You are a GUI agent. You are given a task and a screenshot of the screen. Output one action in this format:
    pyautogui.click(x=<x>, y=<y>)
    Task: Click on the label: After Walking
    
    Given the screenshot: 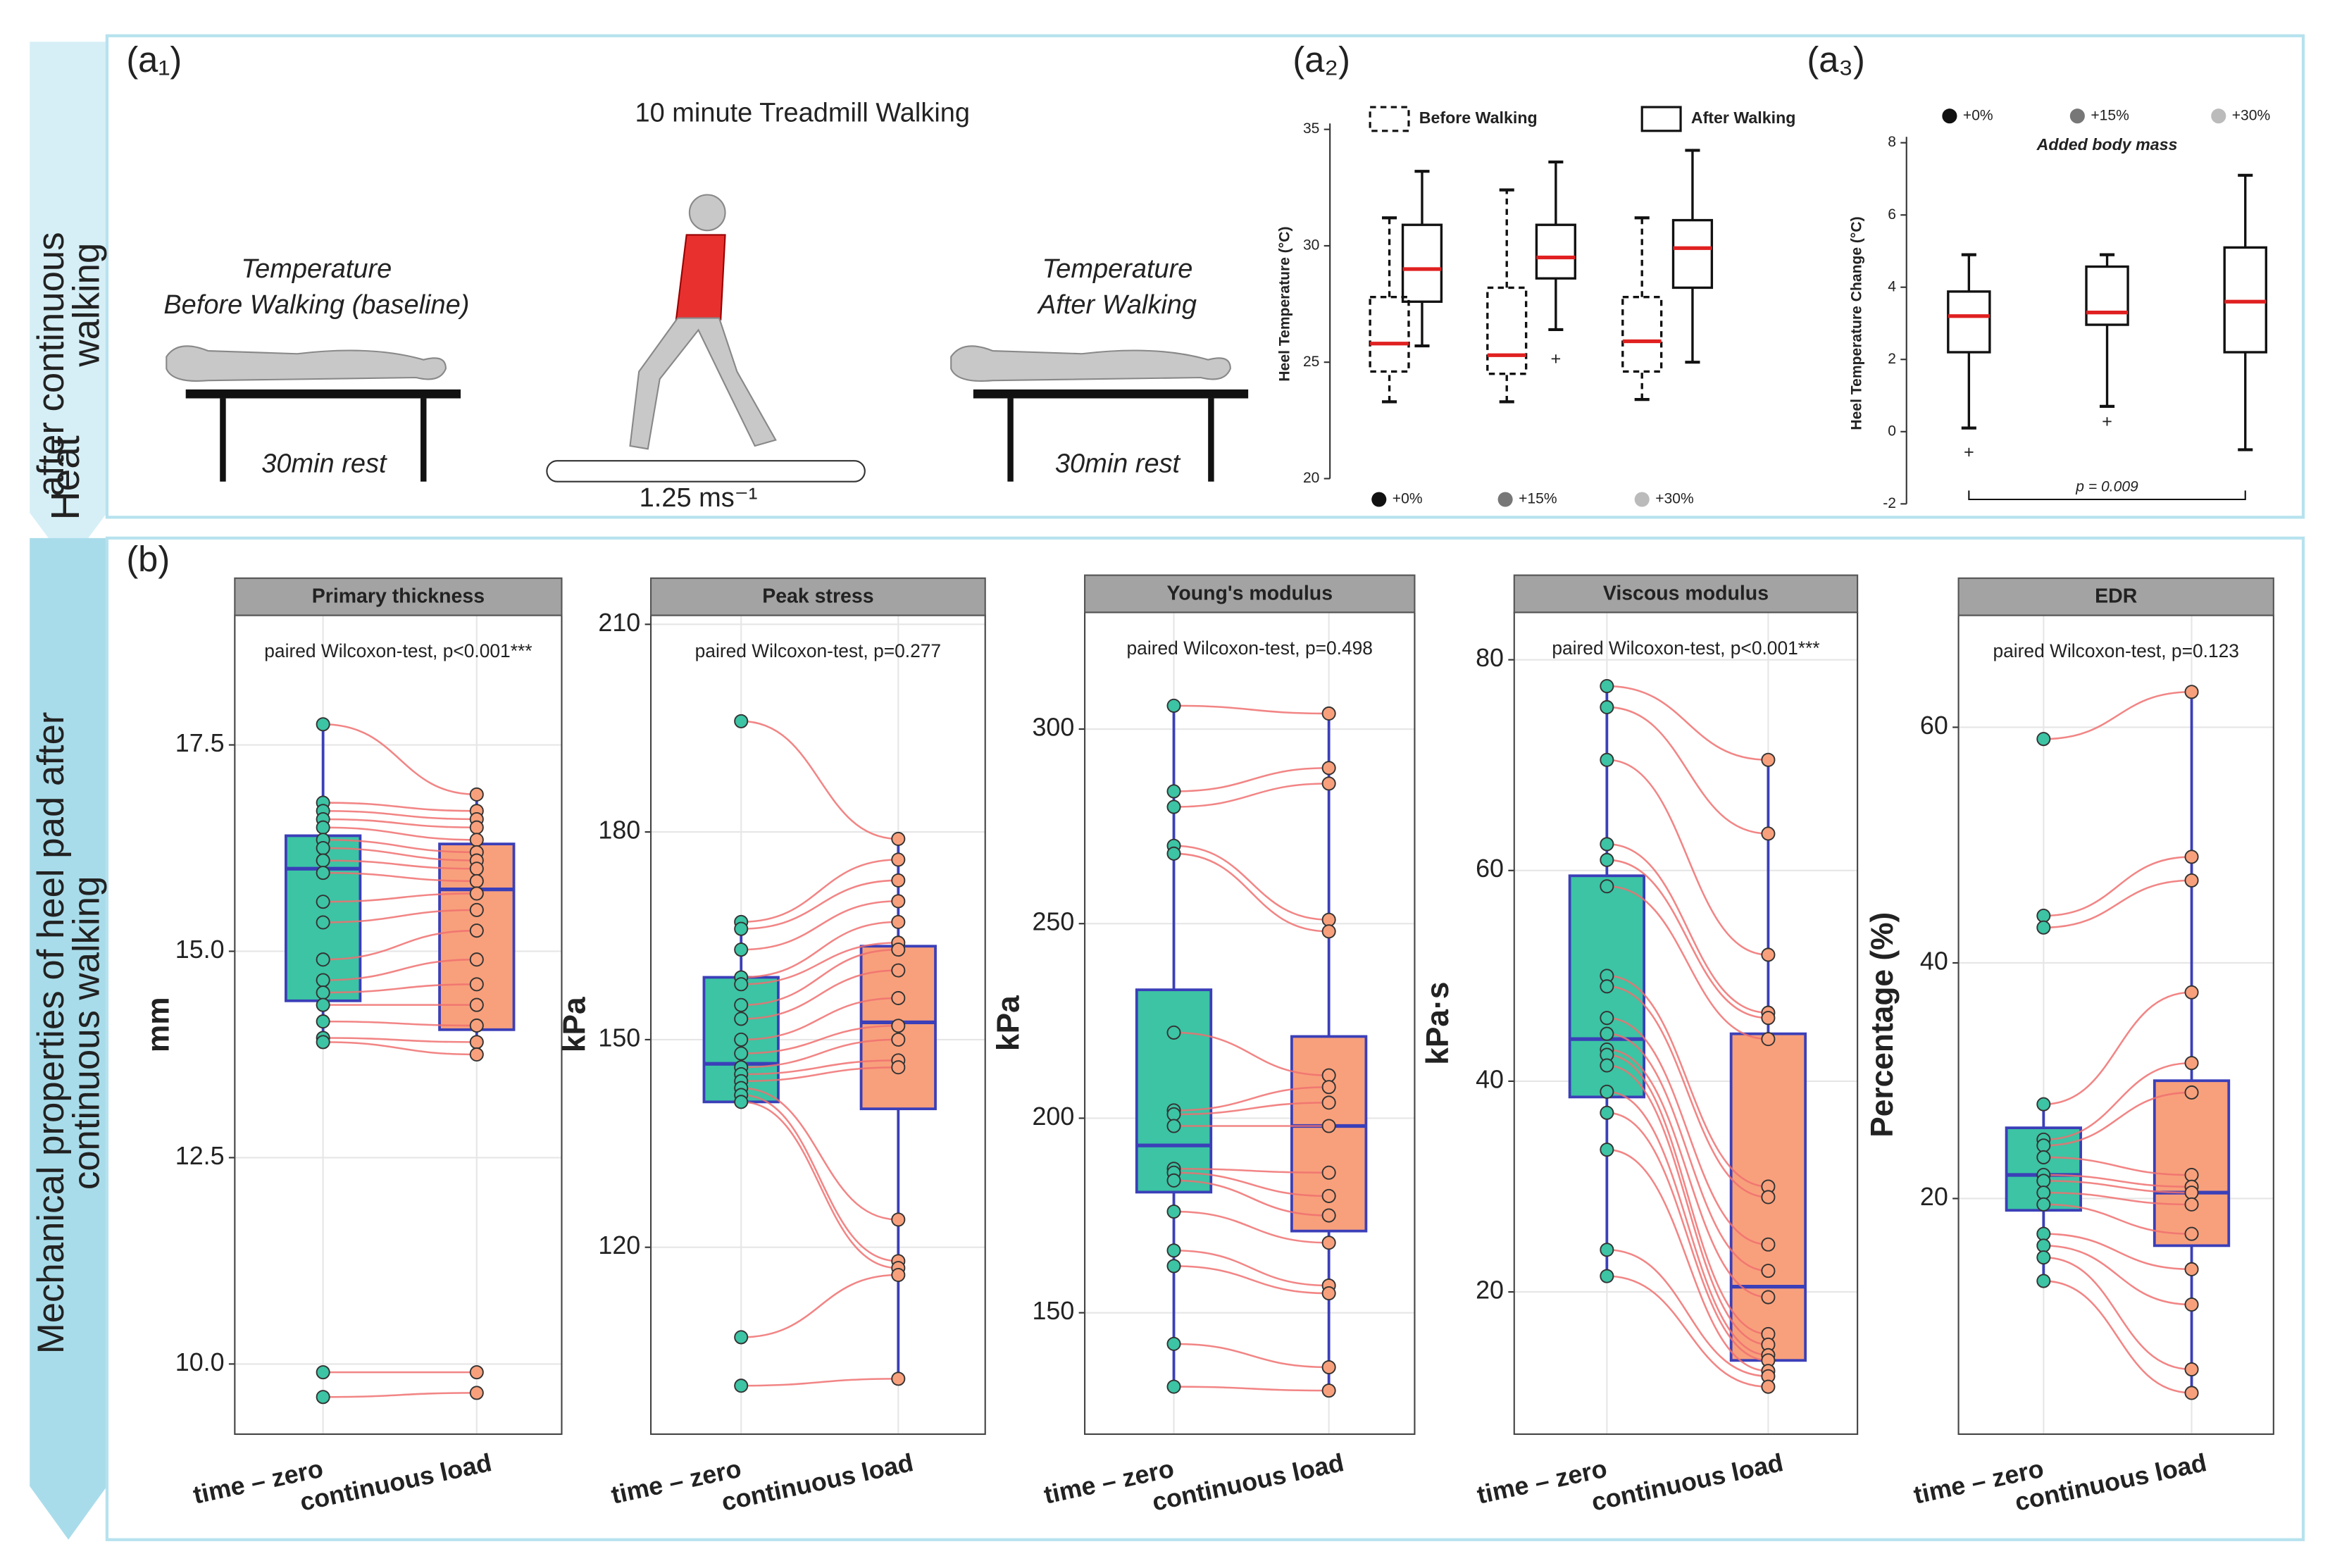 What is the action you would take?
    pyautogui.click(x=1117, y=305)
    